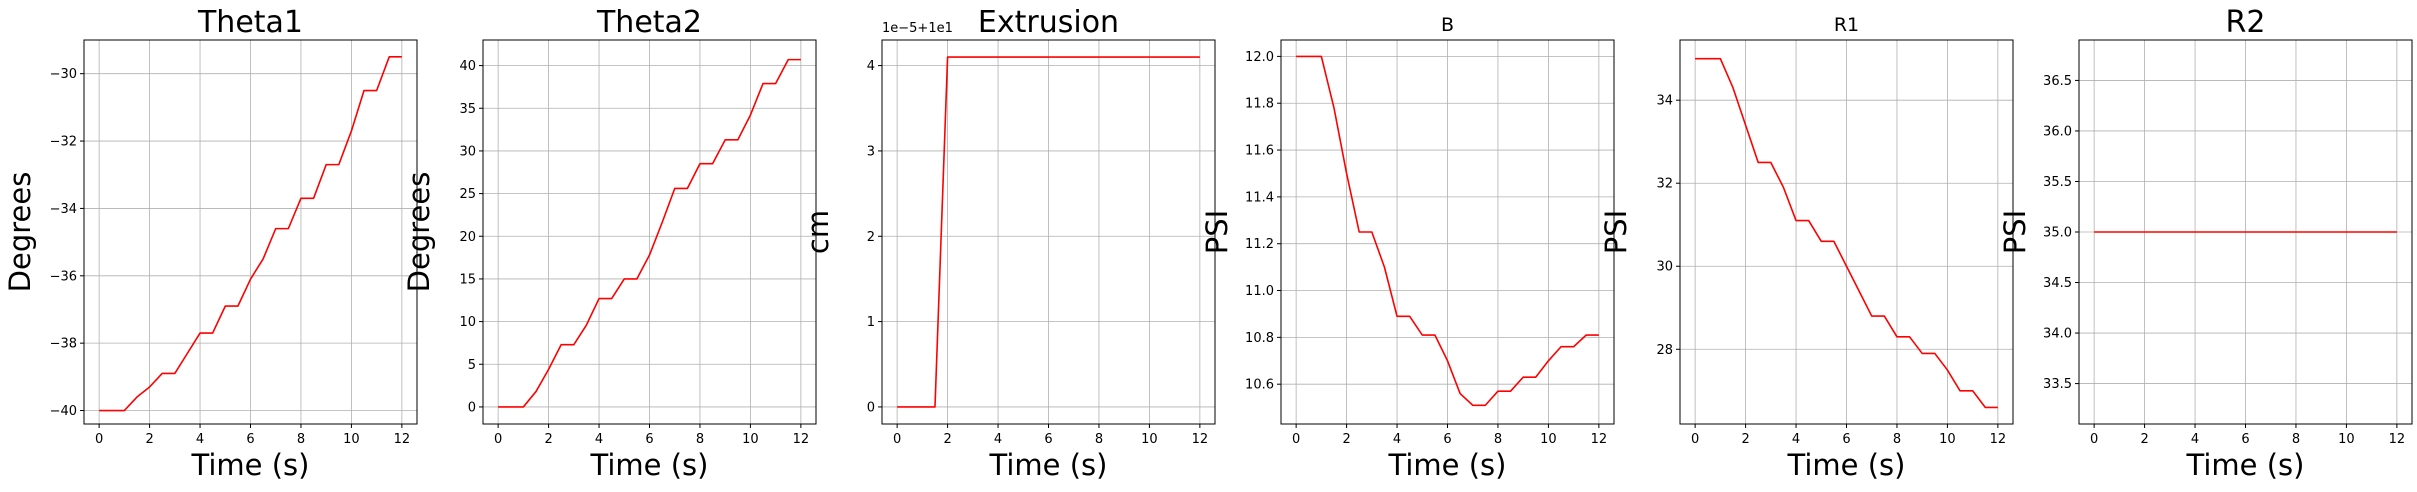 This screenshot has height=492, width=2417. Describe the element at coordinates (1664, 184) in the screenshot. I see `y-tick-label: 32` at that location.